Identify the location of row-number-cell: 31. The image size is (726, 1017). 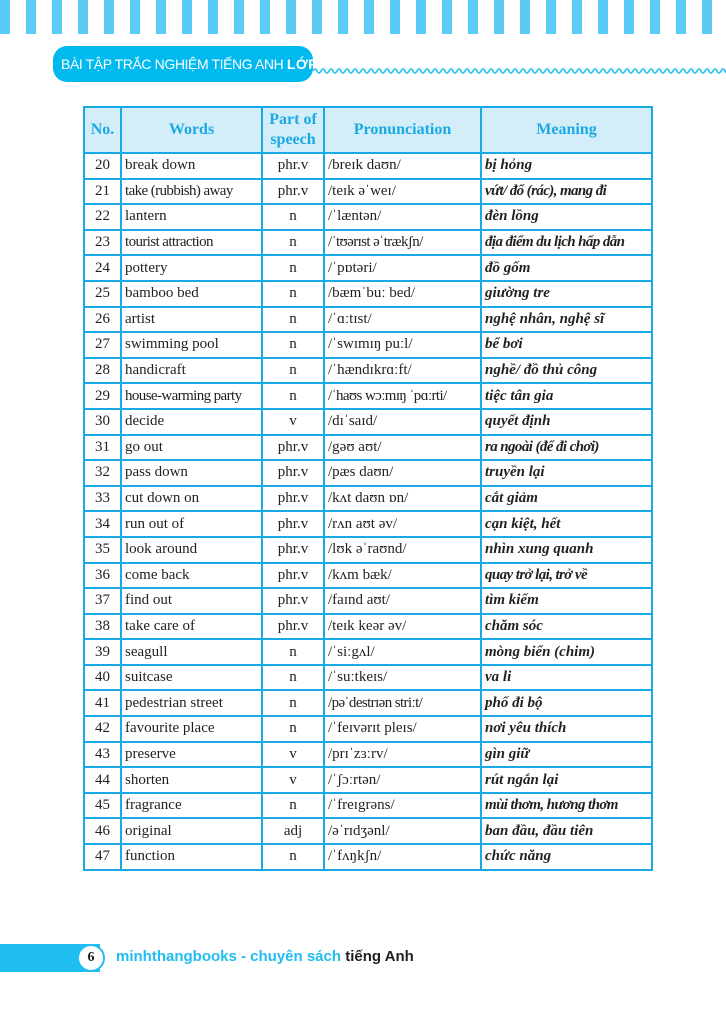
(102, 447).